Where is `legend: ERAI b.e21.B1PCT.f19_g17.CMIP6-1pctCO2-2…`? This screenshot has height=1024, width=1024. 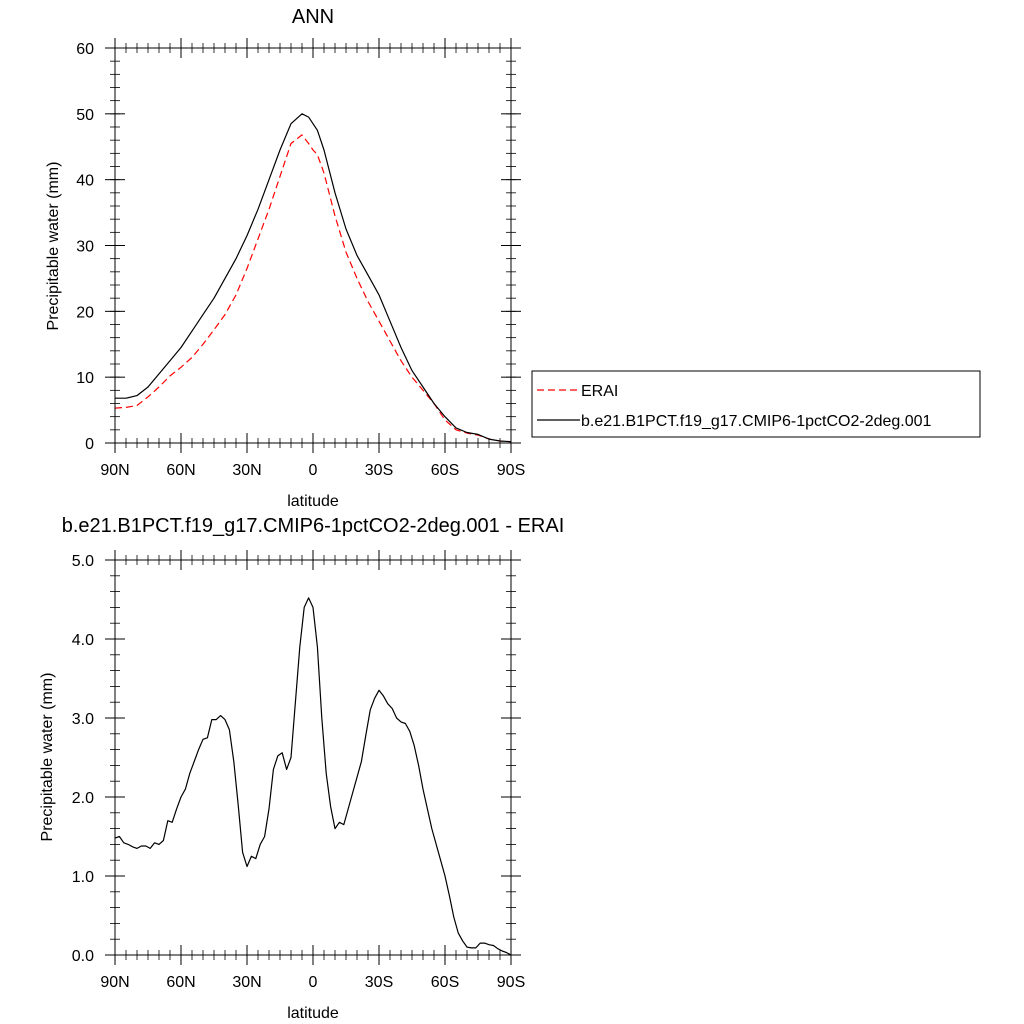 legend: ERAI b.e21.B1PCT.f19_g17.CMIP6-1pctCO2-2… is located at coordinates (756, 404).